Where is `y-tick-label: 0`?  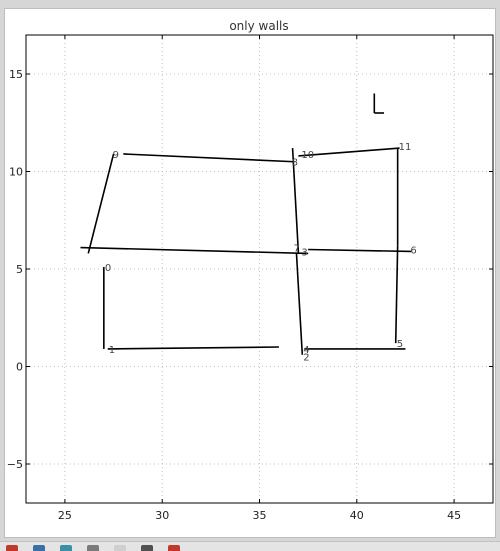 y-tick-label: 0 is located at coordinates (19, 367).